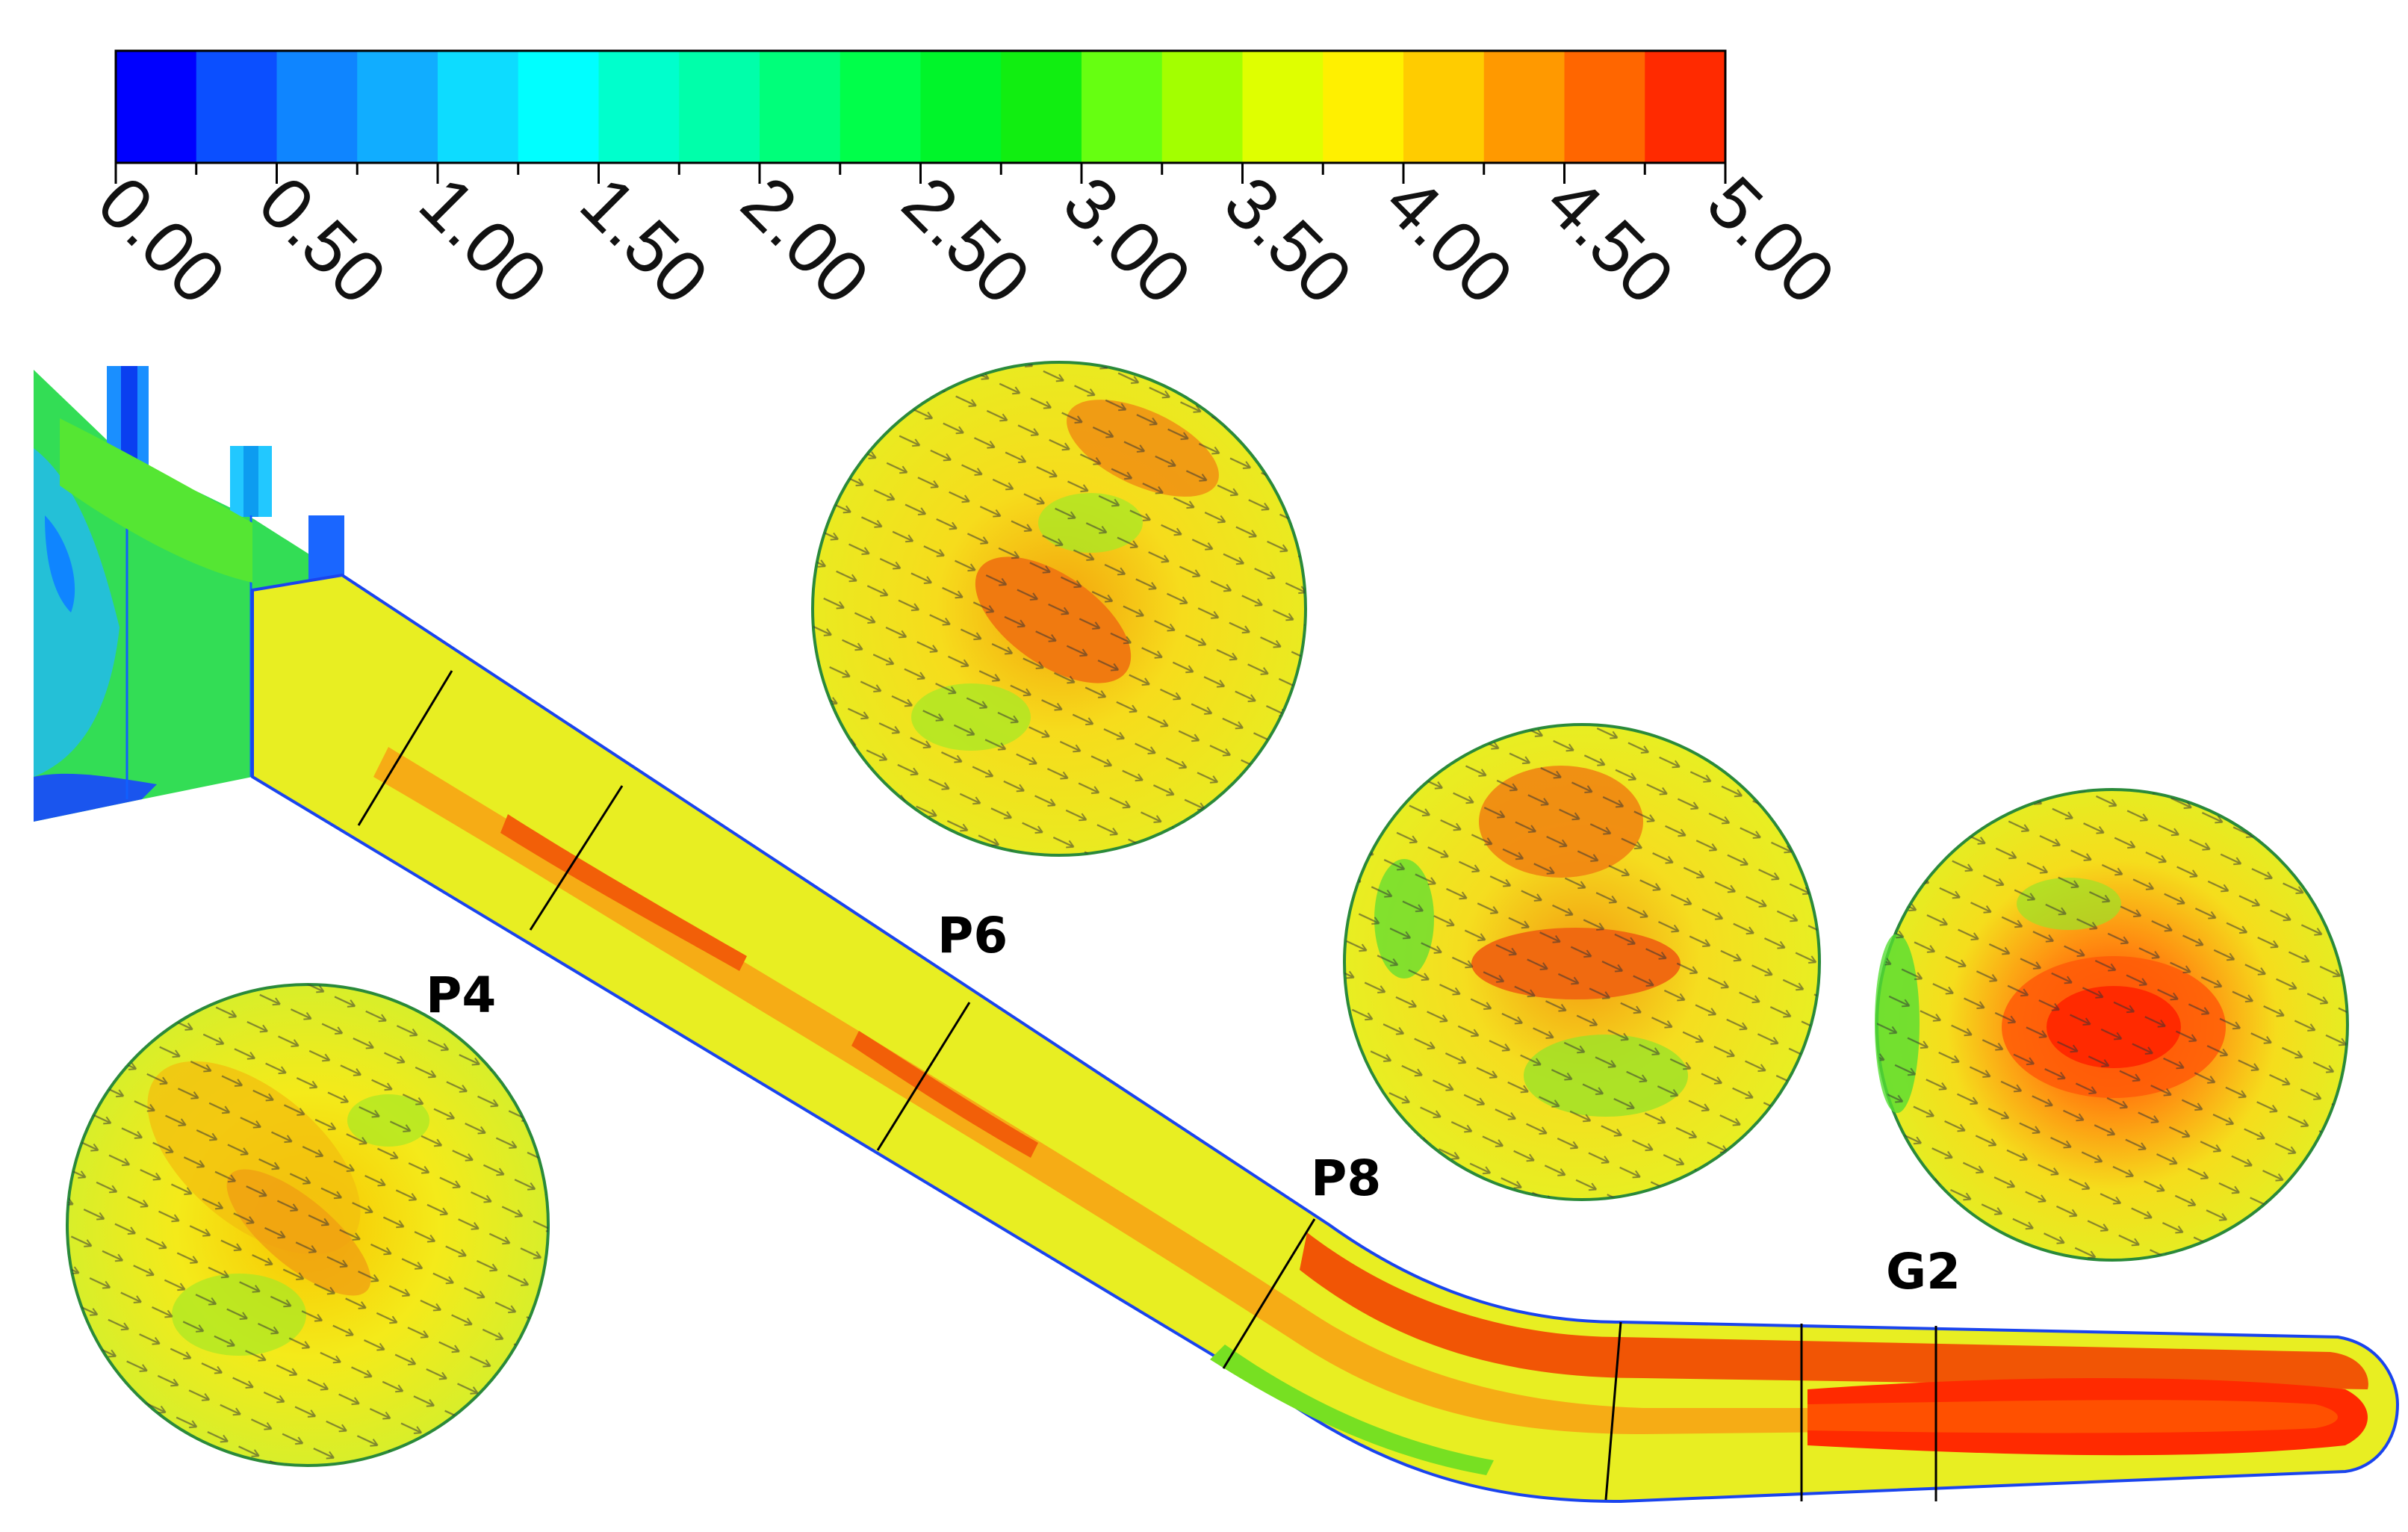  What do you see at coordinates (323, 241) in the screenshot?
I see `colorbar-tick-label: 0.50` at bounding box center [323, 241].